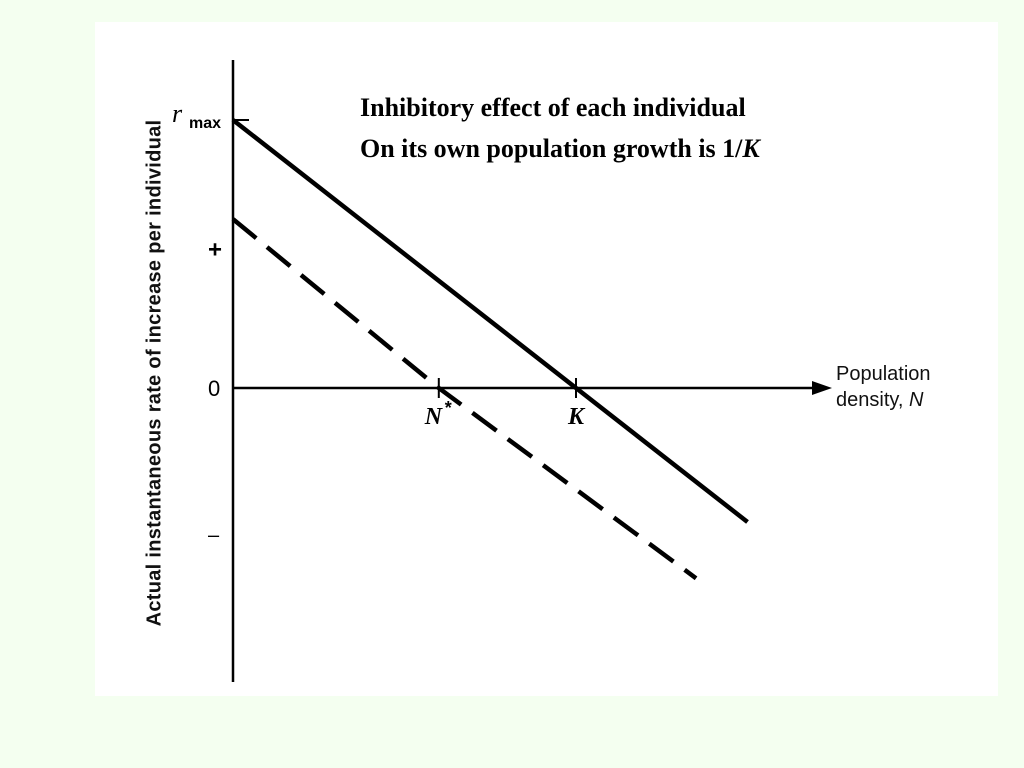 This screenshot has height=768, width=1024. Describe the element at coordinates (448, 408) in the screenshot. I see `x-tick-label-nstar-superscript: *` at that location.